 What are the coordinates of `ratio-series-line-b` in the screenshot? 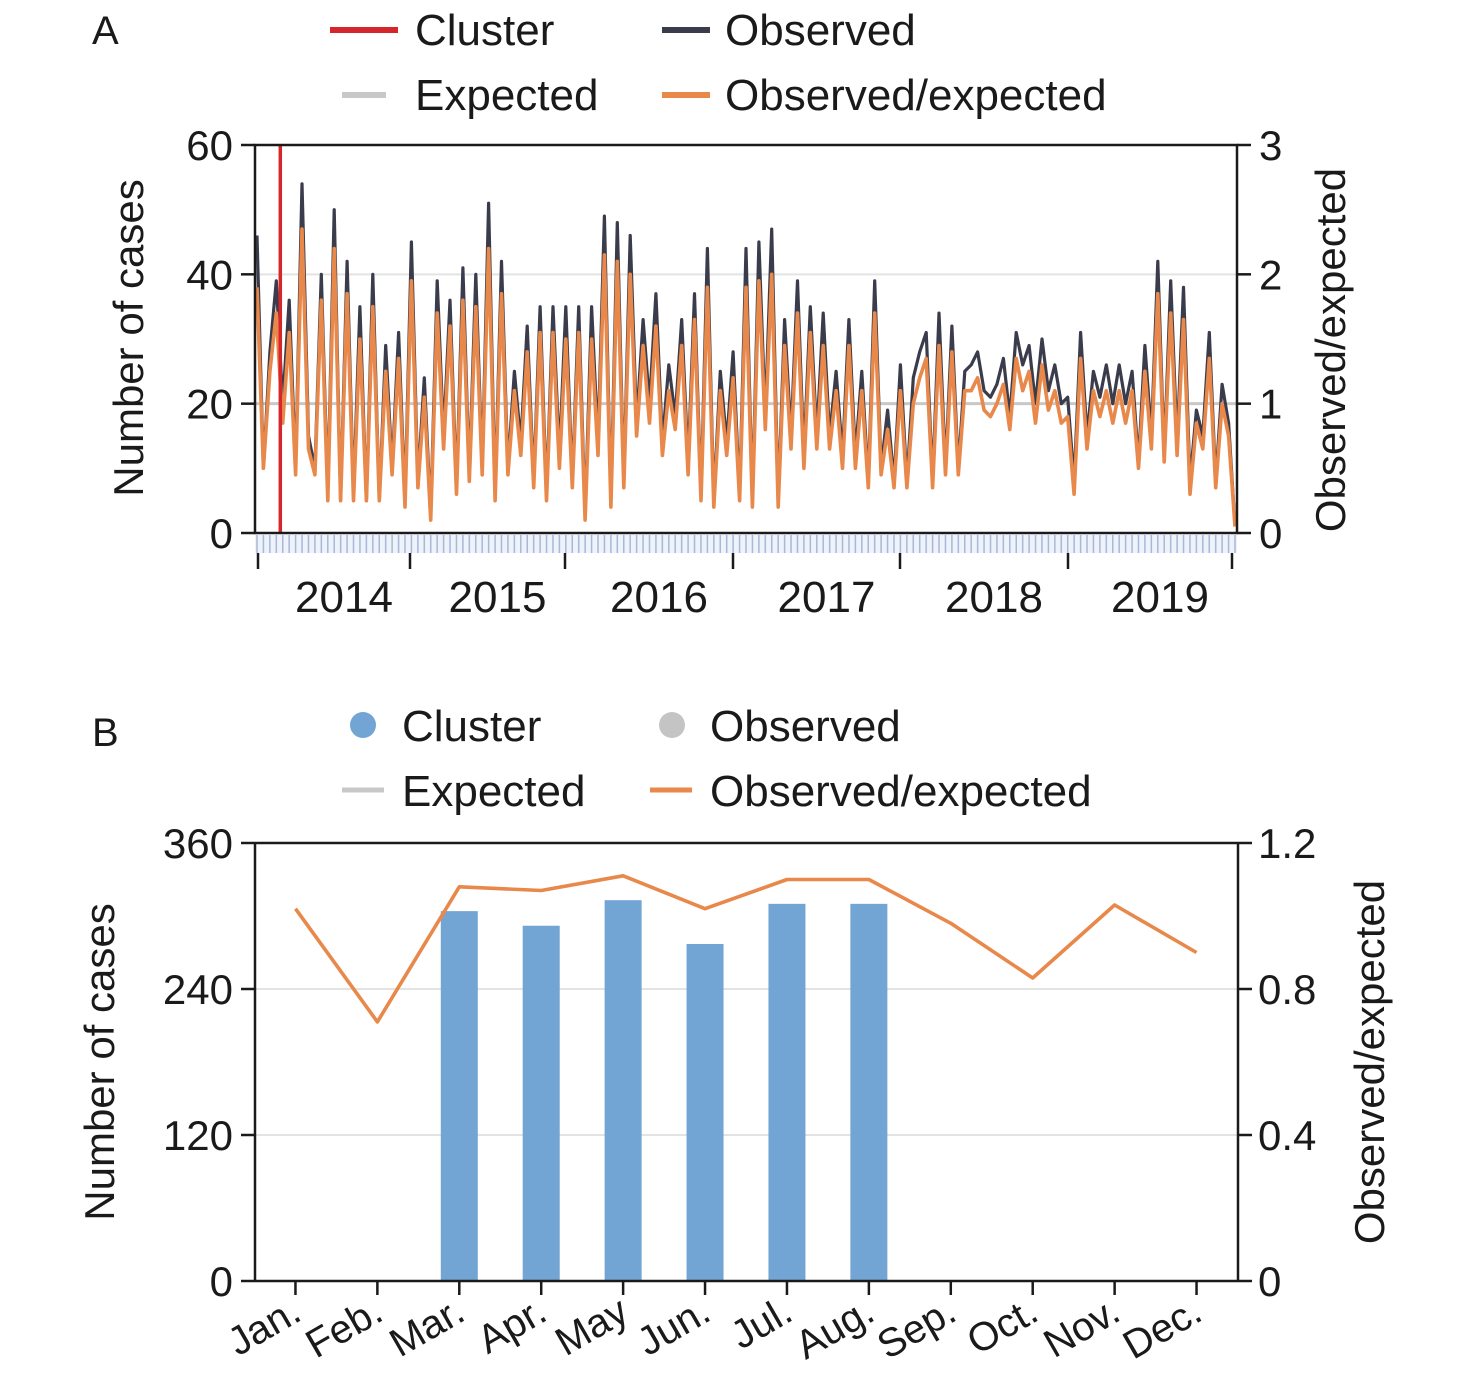 It's located at (746, 949).